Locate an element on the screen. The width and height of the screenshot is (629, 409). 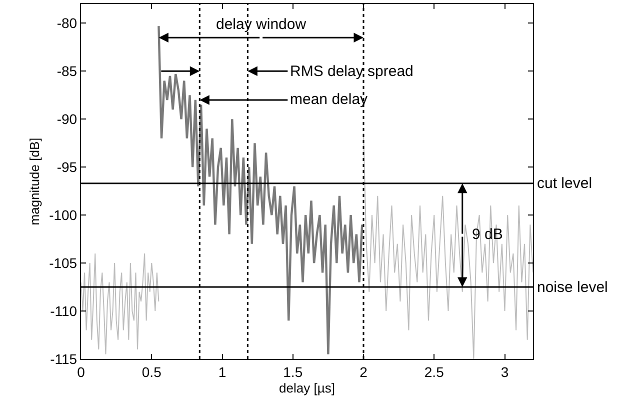
x-tick-label: 0.5 is located at coordinates (152, 372).